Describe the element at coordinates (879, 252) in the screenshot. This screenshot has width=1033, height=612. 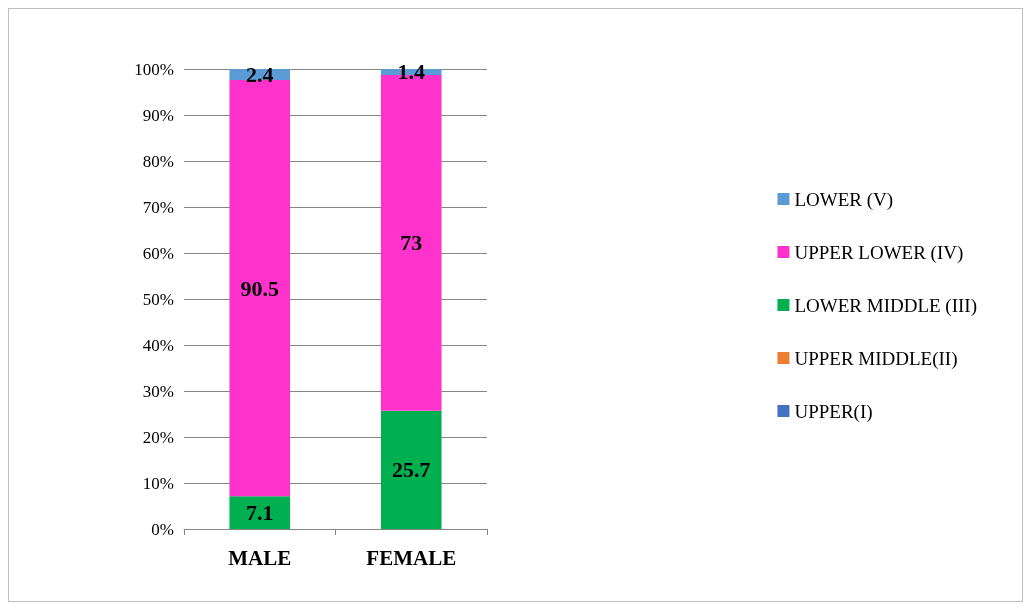
I see `legend-label: UPPER LOWER (IV)` at that location.